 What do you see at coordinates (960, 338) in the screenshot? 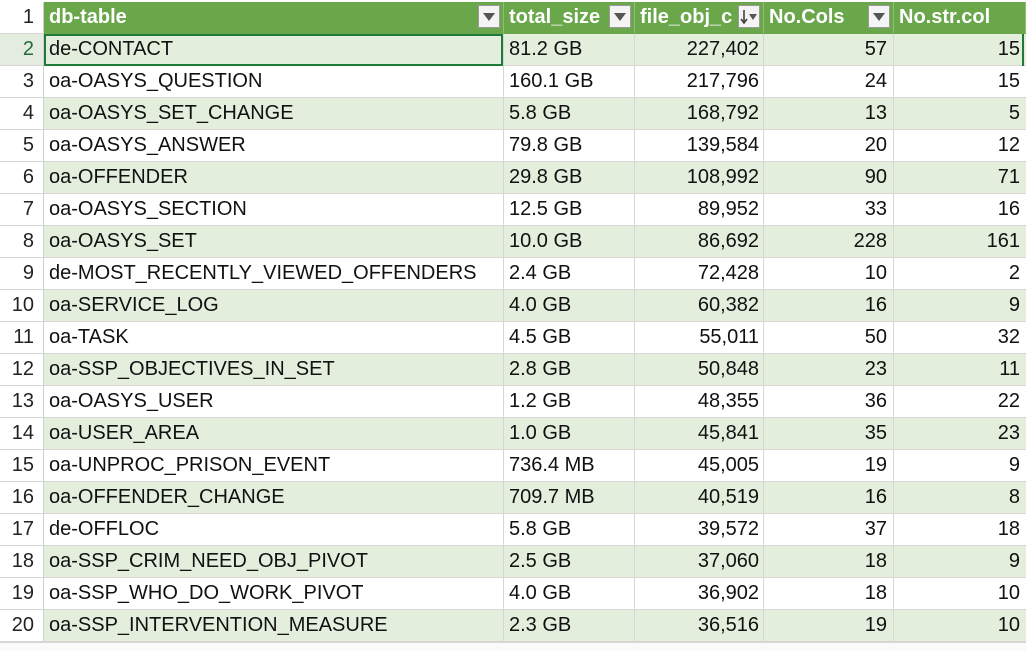
I see `cell-no-str-cols: 32` at bounding box center [960, 338].